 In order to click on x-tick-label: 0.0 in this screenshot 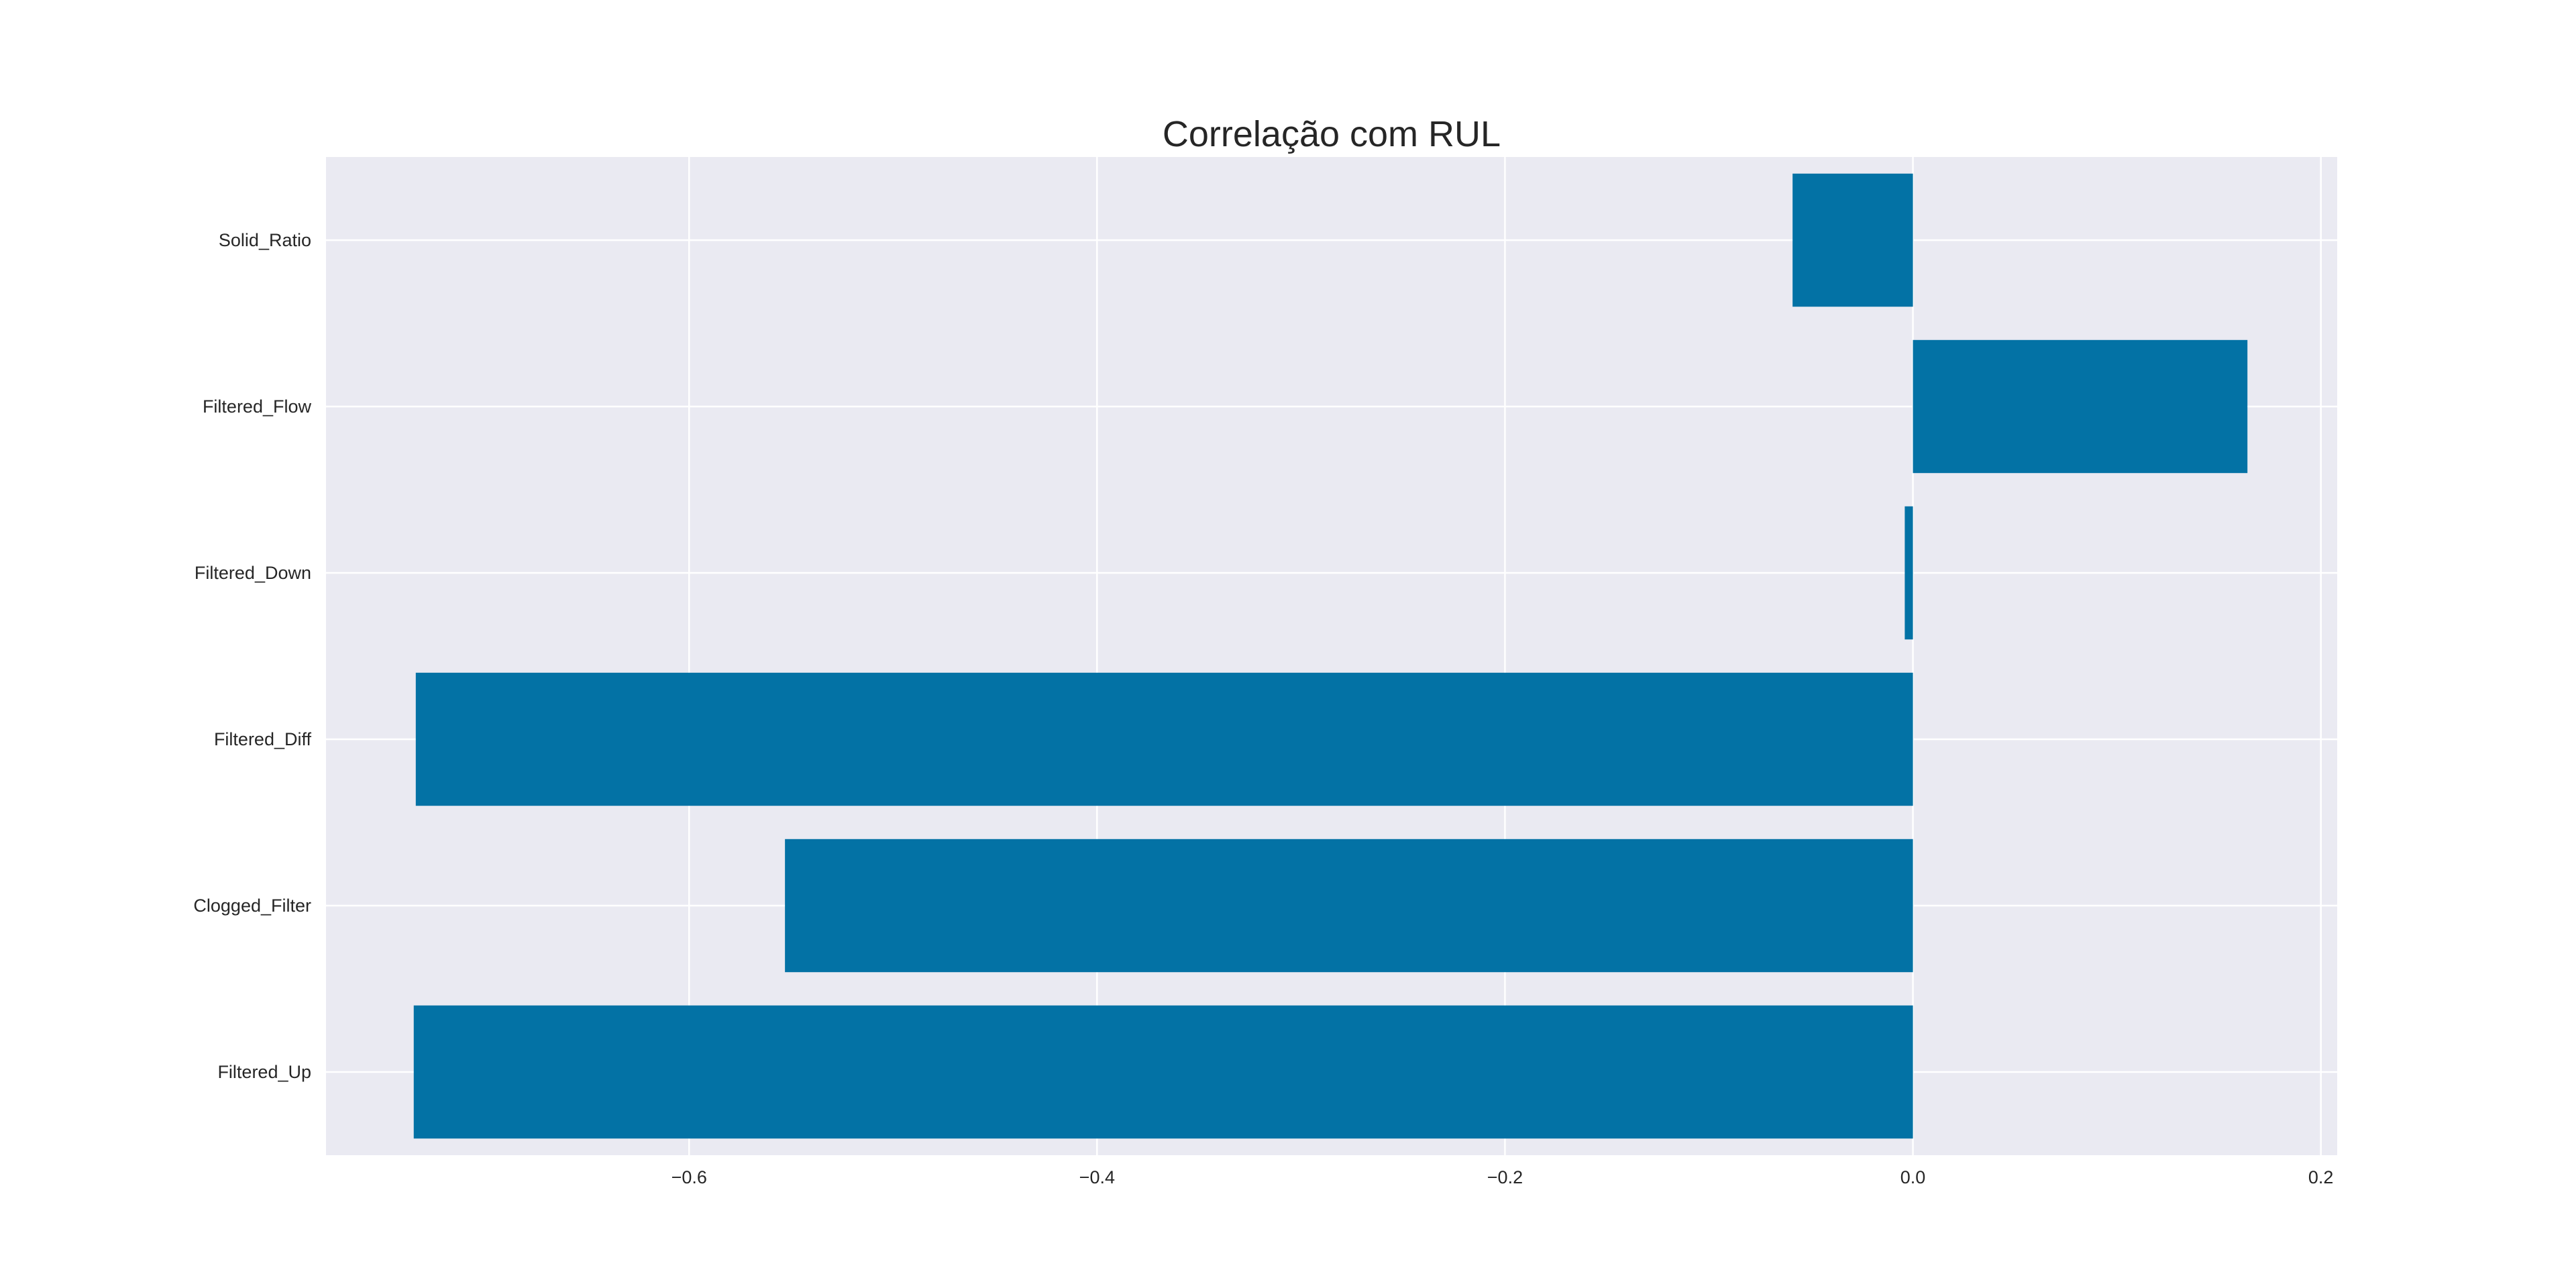, I will do `click(1913, 1177)`.